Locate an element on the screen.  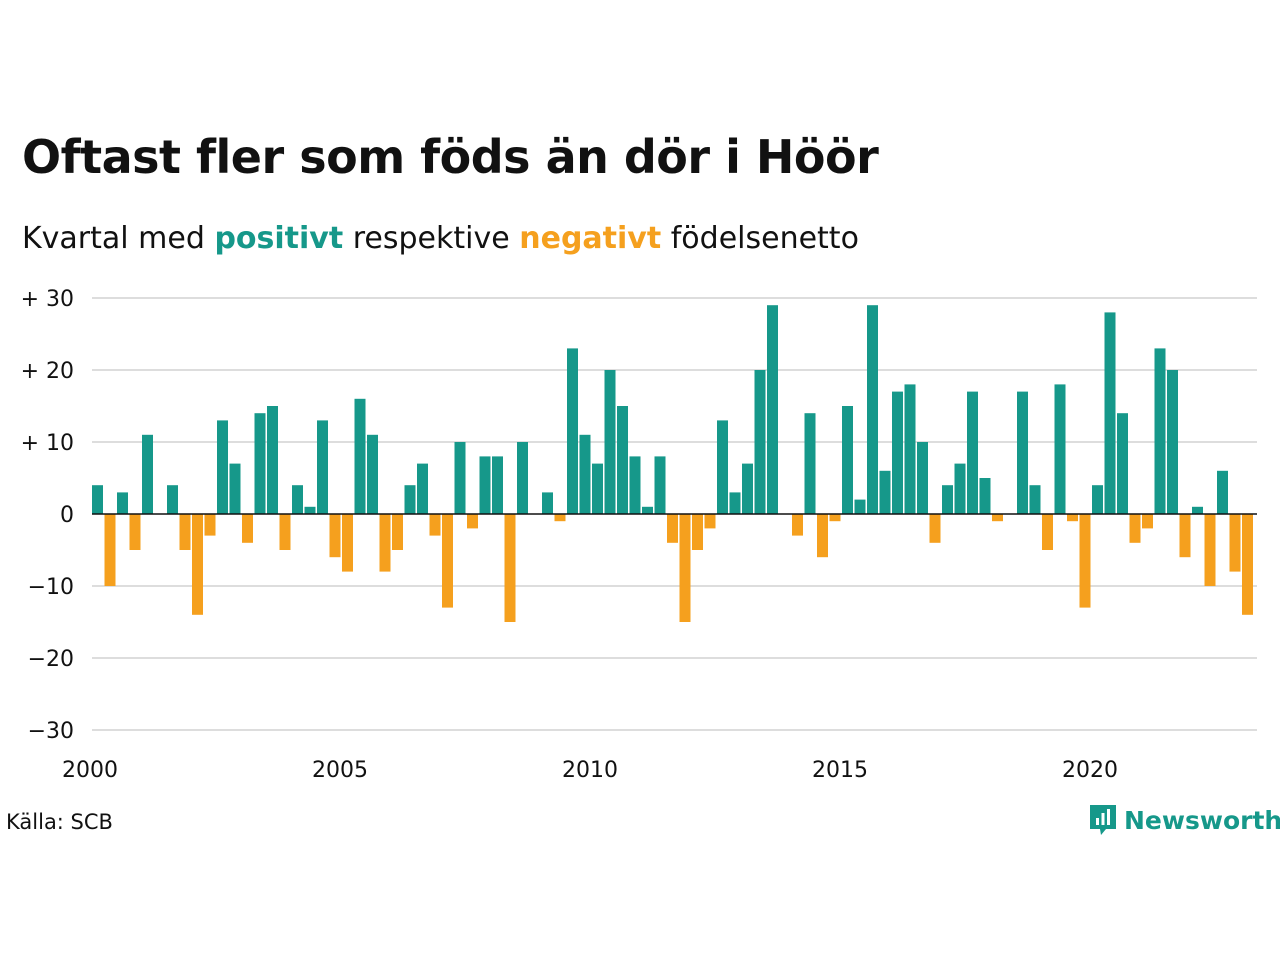
y-tick-label: + 20 is located at coordinates (47, 371).